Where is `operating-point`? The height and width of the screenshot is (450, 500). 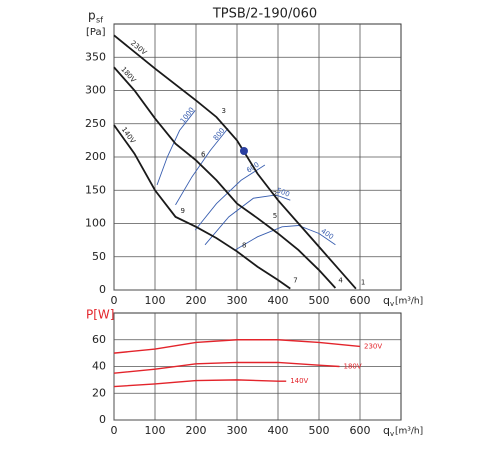
operating-point is located at coordinates (243, 151).